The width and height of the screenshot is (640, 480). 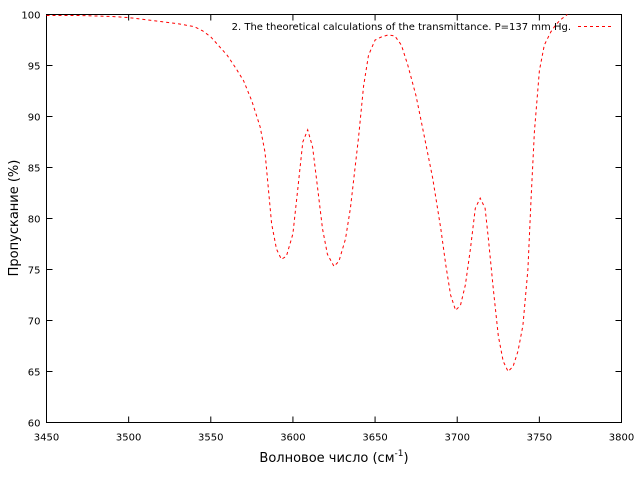 I want to click on y-tick-label: 95, so click(x=34, y=67).